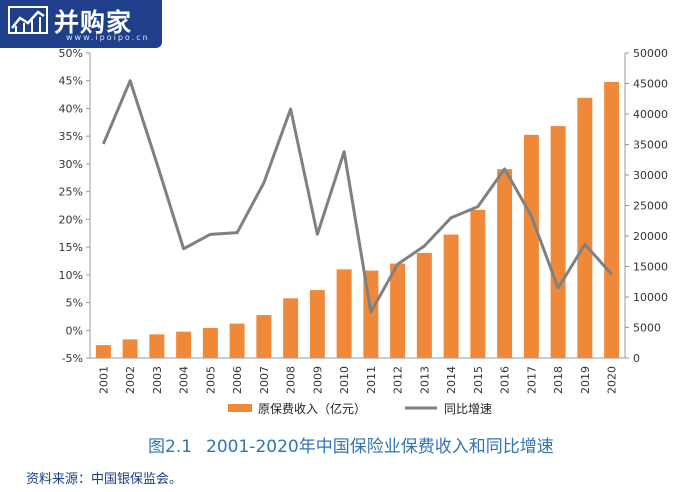  I want to click on y-right-tick-label: 15000, so click(650, 267).